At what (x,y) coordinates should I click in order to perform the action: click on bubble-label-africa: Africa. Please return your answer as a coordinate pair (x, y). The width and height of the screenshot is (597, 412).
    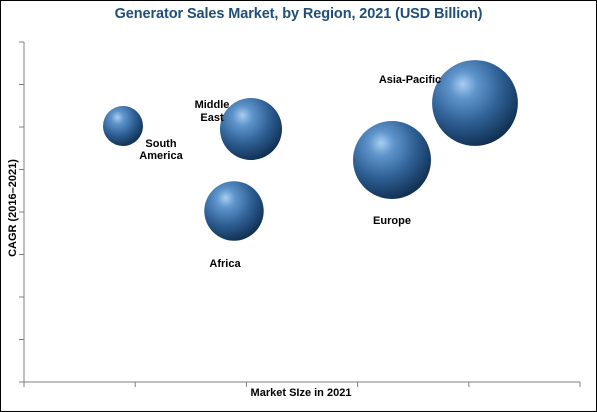
    Looking at the image, I should click on (225, 264).